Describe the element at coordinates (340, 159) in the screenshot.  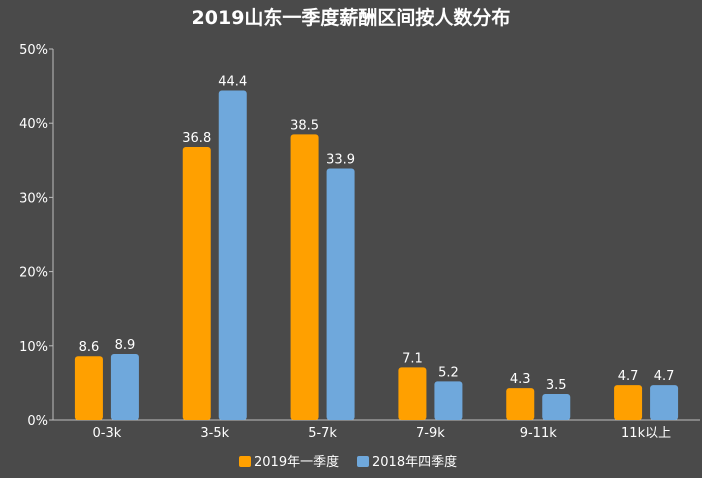
I see `data-label: 33.9` at that location.